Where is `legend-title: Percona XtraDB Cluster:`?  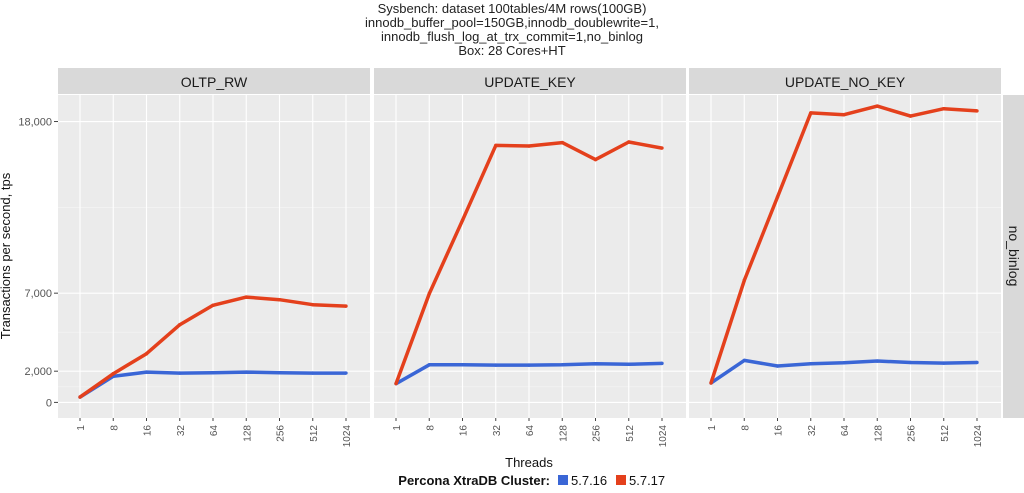 legend-title: Percona XtraDB Cluster: is located at coordinates (474, 480).